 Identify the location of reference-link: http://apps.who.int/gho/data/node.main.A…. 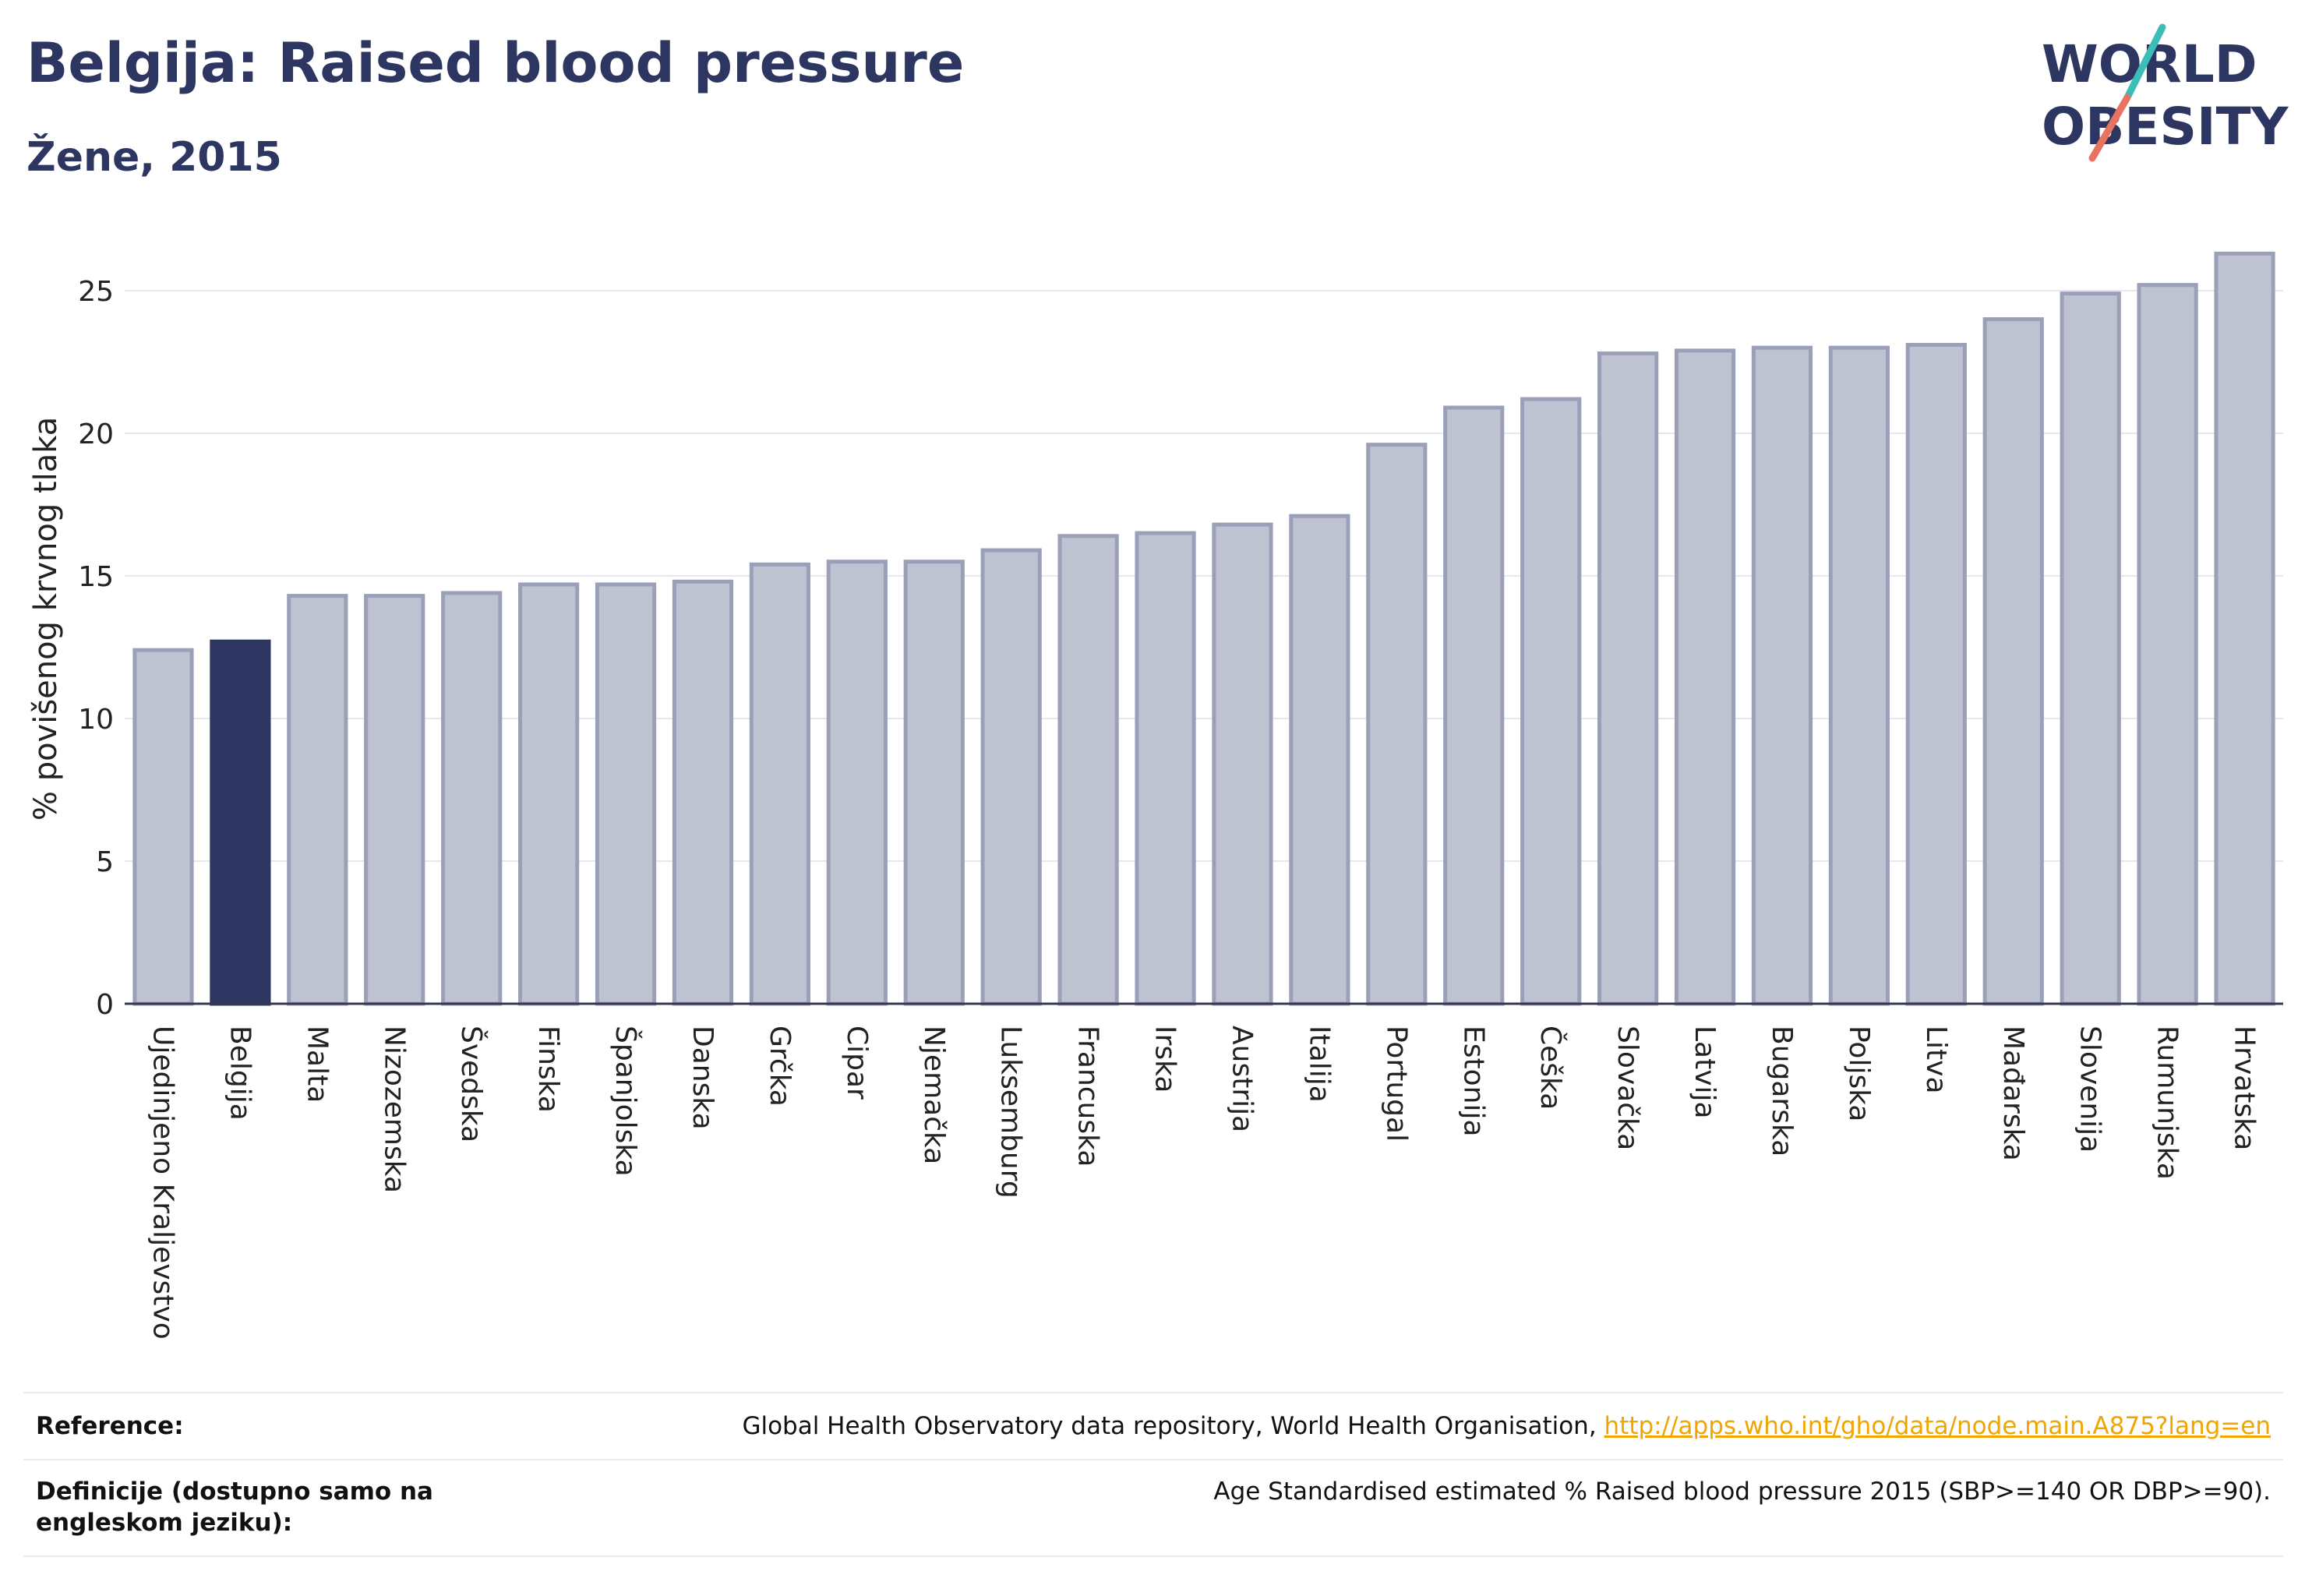
(1937, 1426).